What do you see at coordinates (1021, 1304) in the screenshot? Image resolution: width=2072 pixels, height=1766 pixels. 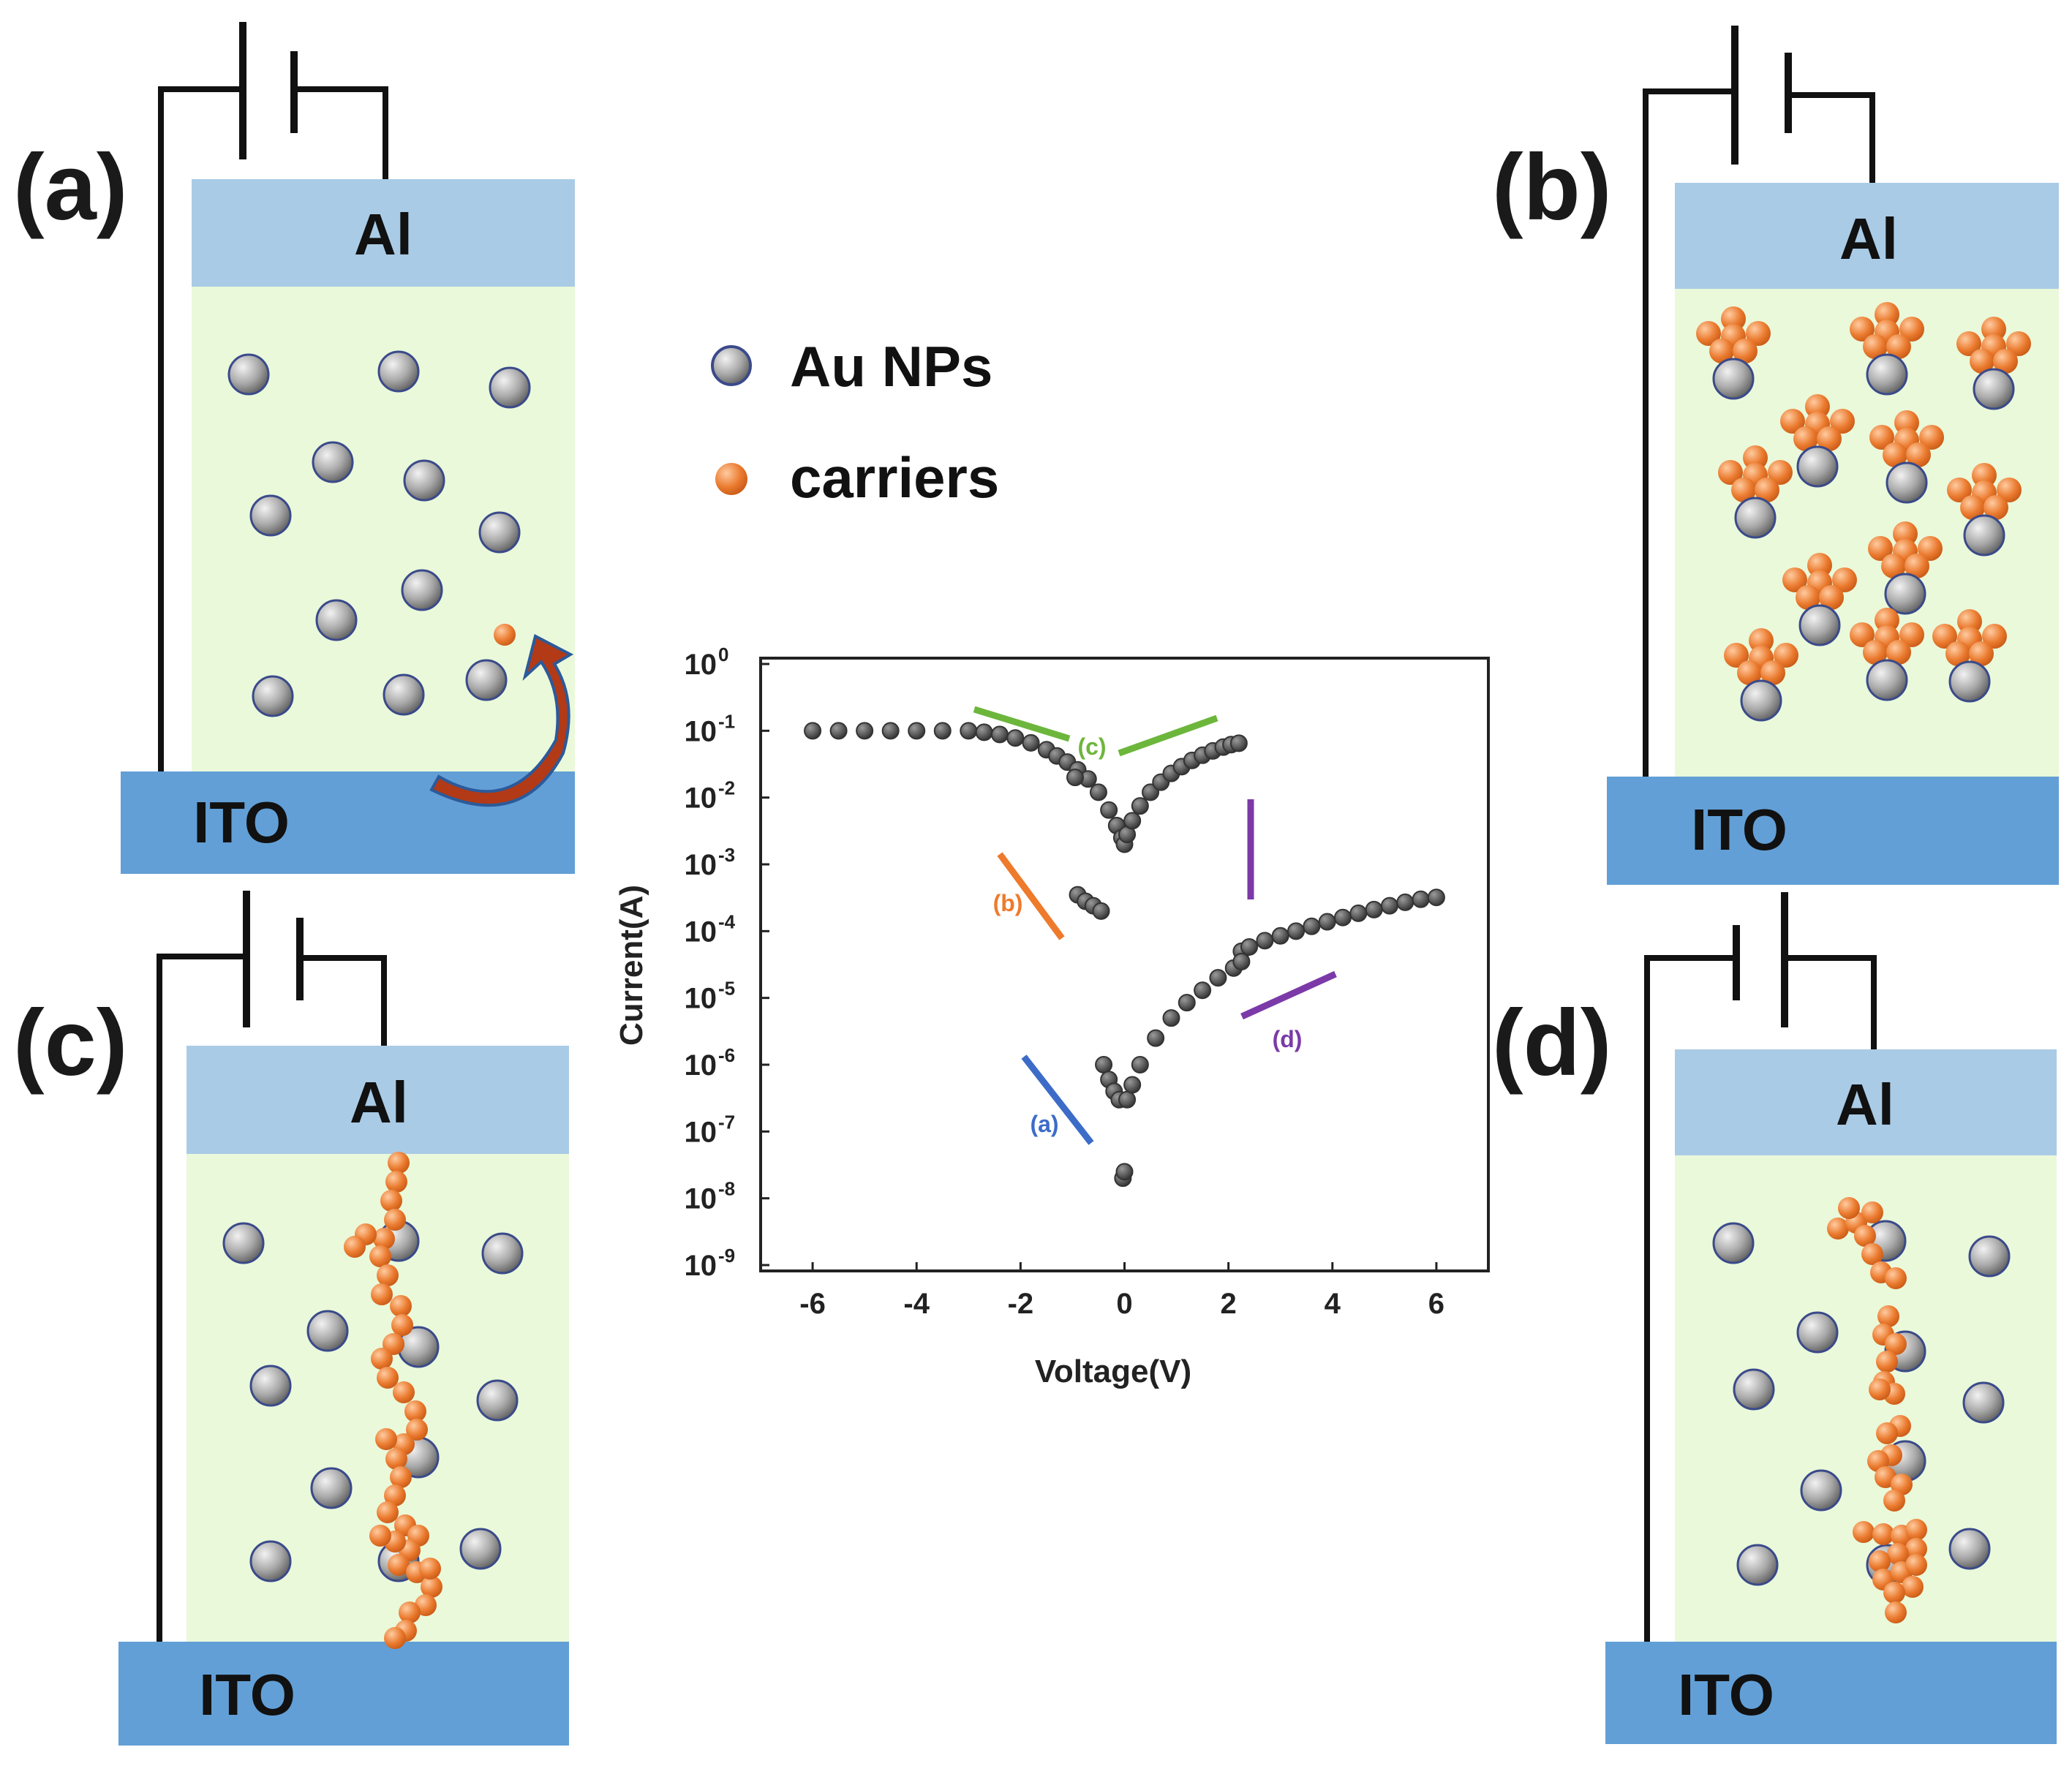 I see `x-tick-label: -2` at bounding box center [1021, 1304].